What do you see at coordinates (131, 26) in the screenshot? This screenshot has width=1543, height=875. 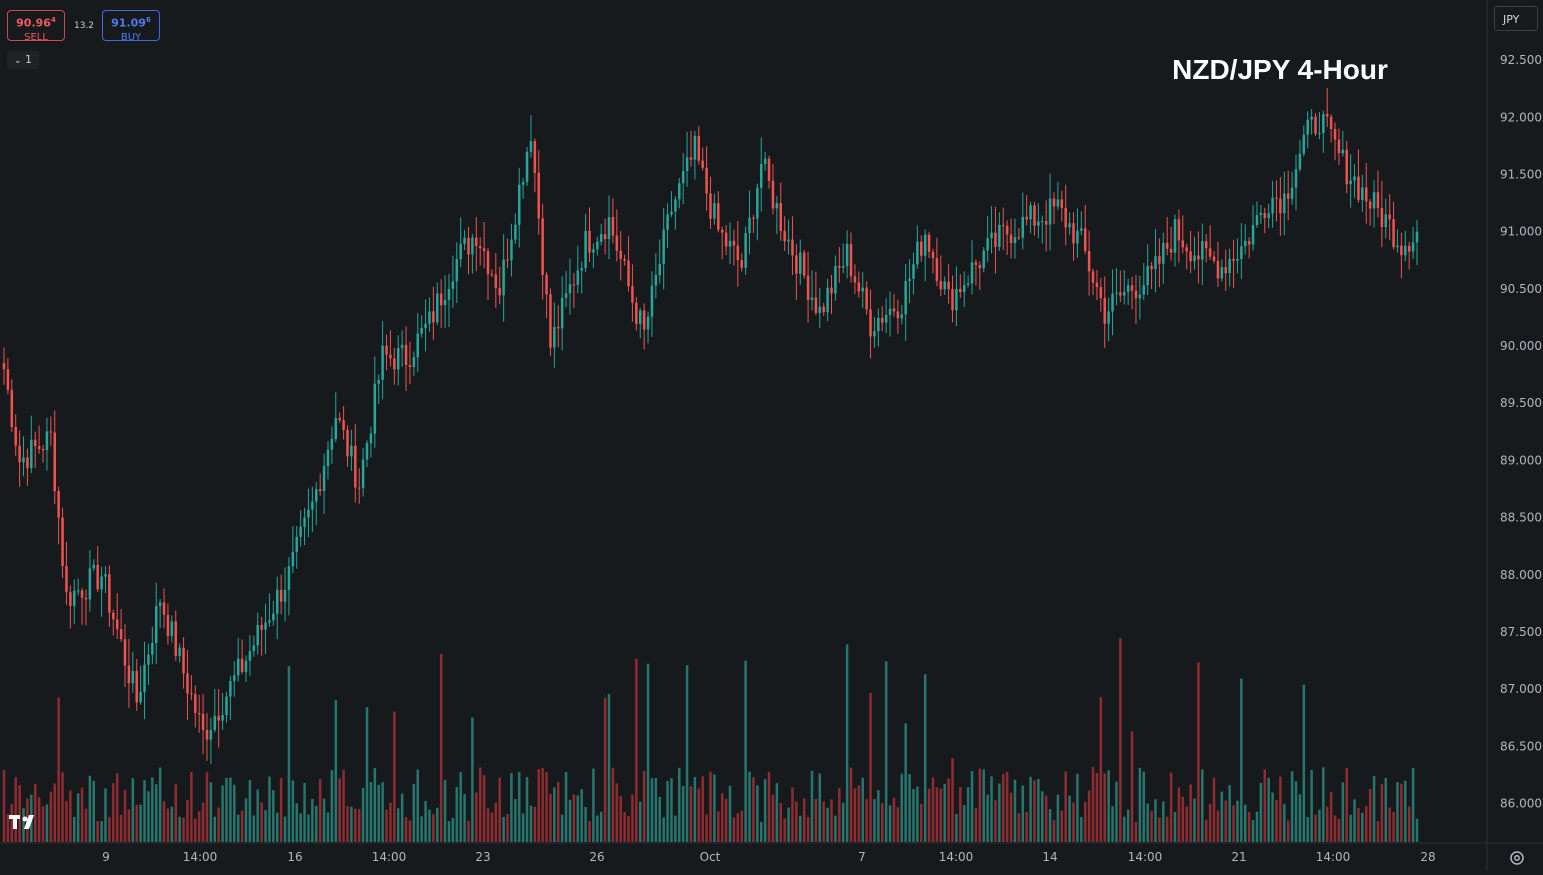 I see `buy-button: 91.096 BUY` at bounding box center [131, 26].